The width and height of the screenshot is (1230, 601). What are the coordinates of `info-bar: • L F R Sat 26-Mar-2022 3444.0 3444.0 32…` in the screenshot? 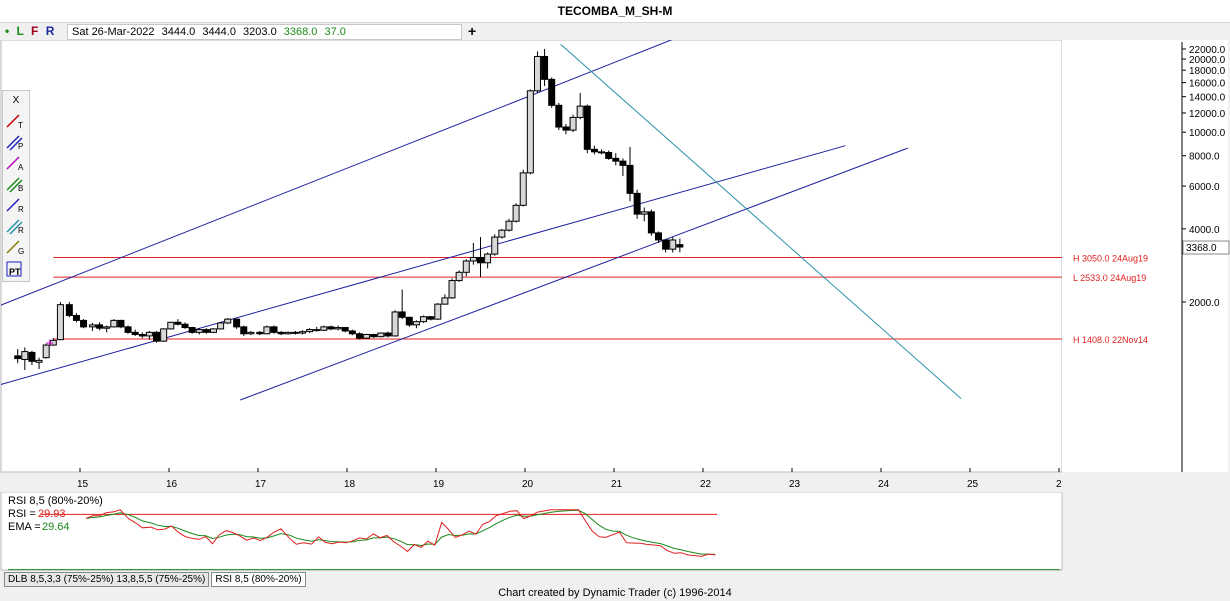 It's located at (615, 31).